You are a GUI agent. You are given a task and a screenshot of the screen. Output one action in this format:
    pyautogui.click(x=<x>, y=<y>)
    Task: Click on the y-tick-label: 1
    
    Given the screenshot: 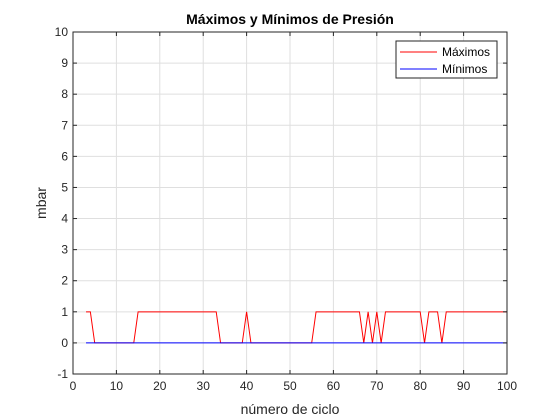 What is the action you would take?
    pyautogui.click(x=64, y=312)
    